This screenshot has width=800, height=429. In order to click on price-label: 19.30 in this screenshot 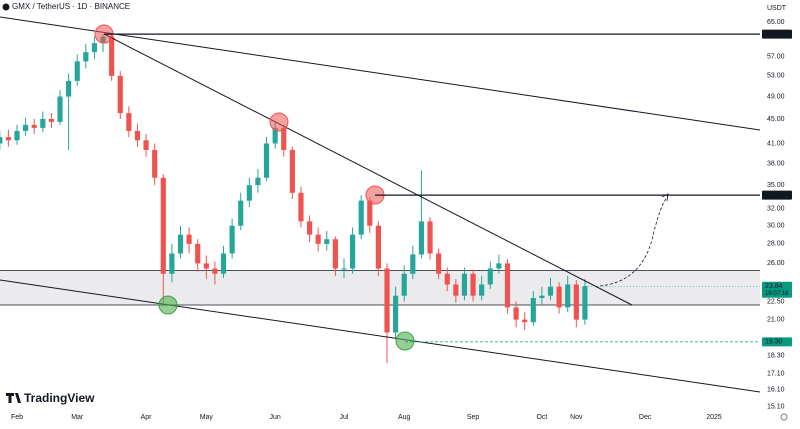, I will do `click(774, 342)`.